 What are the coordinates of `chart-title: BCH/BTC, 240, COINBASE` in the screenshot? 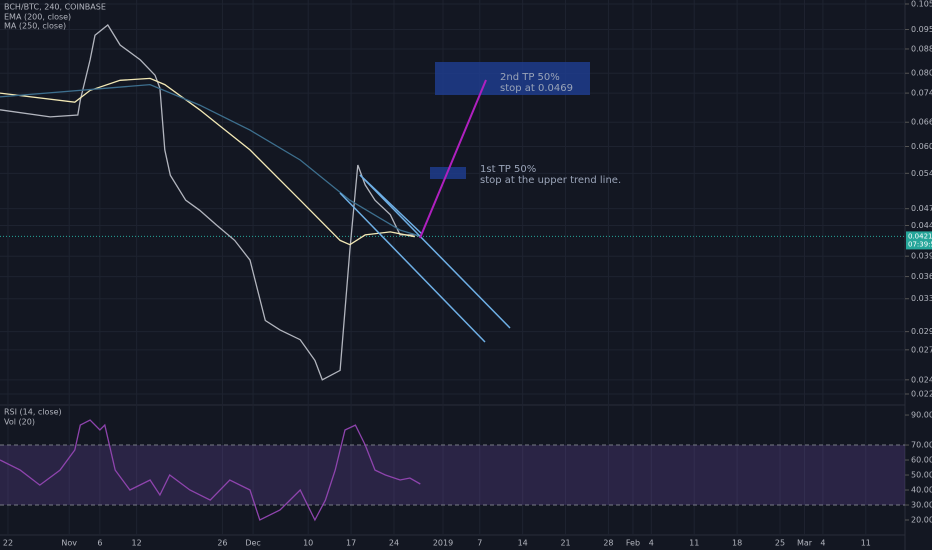 It's located at (55, 7).